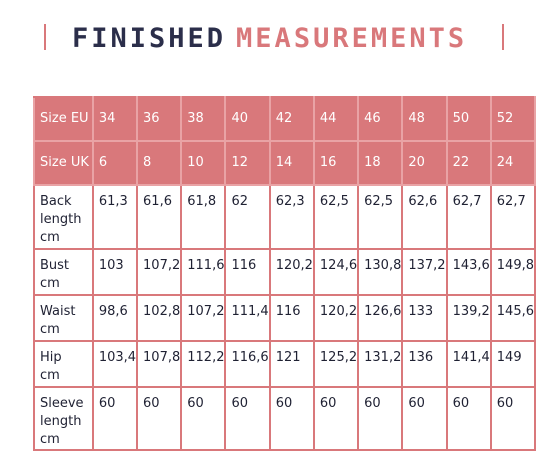 The image size is (536, 476). Describe the element at coordinates (380, 318) in the screenshot. I see `measurement-cell: 126,6` at that location.